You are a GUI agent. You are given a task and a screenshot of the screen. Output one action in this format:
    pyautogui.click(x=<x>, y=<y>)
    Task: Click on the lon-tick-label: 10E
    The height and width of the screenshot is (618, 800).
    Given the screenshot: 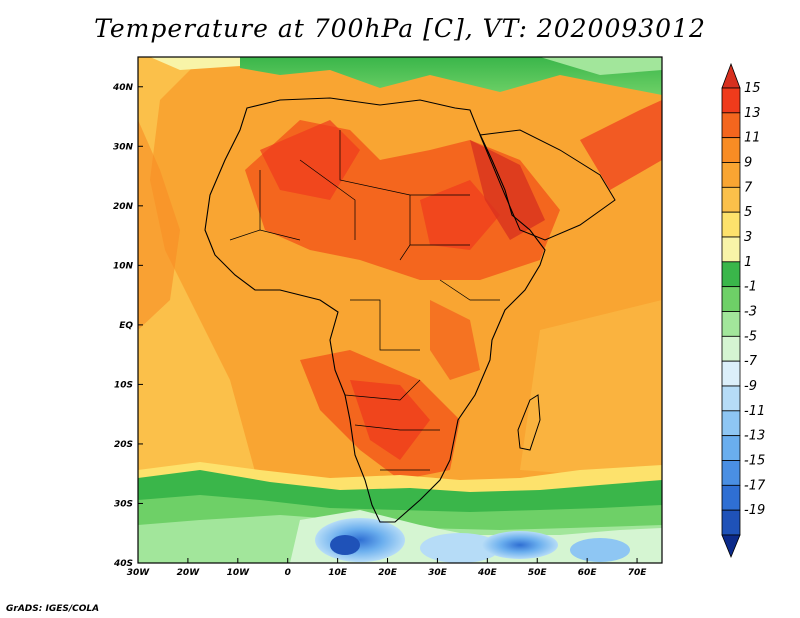 What is the action you would take?
    pyautogui.click(x=338, y=573)
    